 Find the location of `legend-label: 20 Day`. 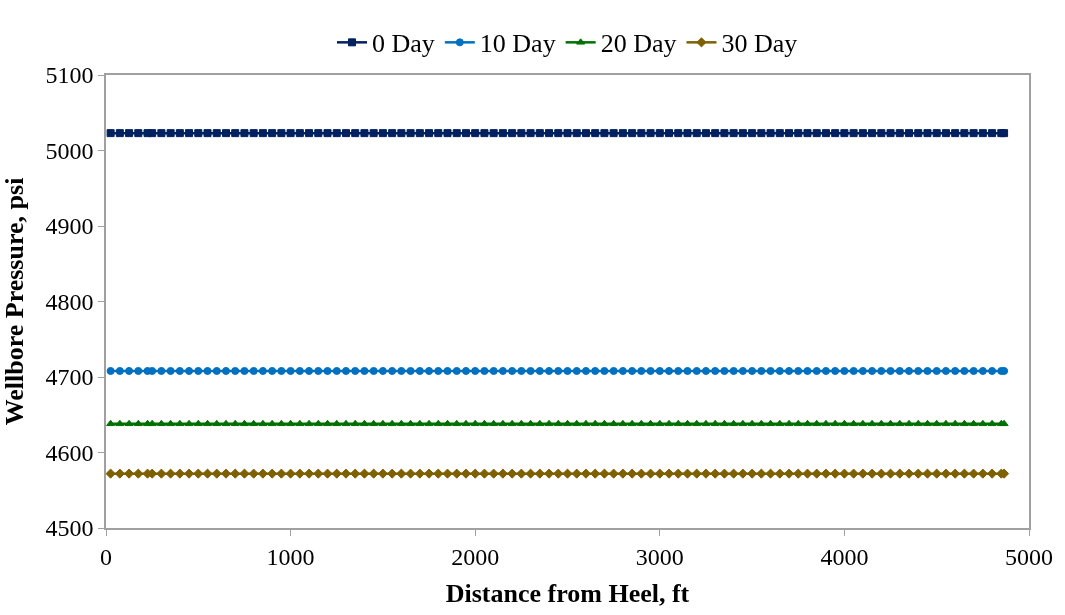

legend-label: 20 Day is located at coordinates (638, 44).